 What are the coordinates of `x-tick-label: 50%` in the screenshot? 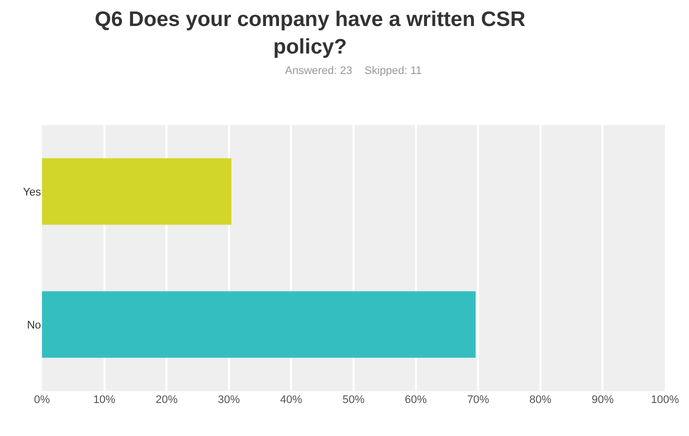 It's located at (353, 400).